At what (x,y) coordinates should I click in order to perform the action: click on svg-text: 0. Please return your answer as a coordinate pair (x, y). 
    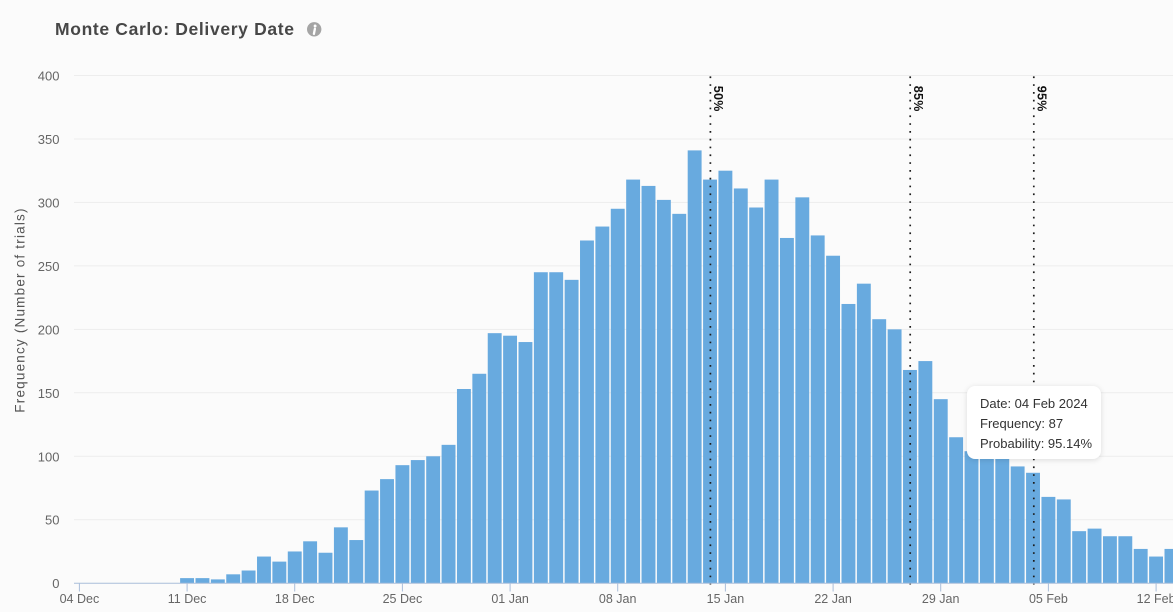
    Looking at the image, I should click on (55, 583).